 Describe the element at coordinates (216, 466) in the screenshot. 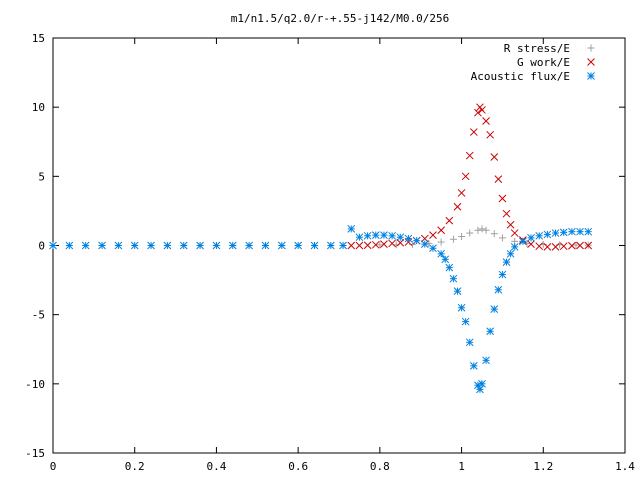

I see `x-tick-label: 0.4` at that location.